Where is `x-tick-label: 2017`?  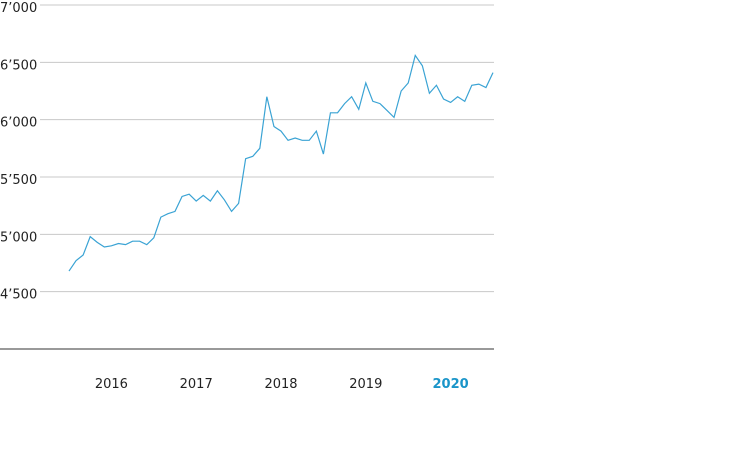 x-tick-label: 2017 is located at coordinates (196, 384).